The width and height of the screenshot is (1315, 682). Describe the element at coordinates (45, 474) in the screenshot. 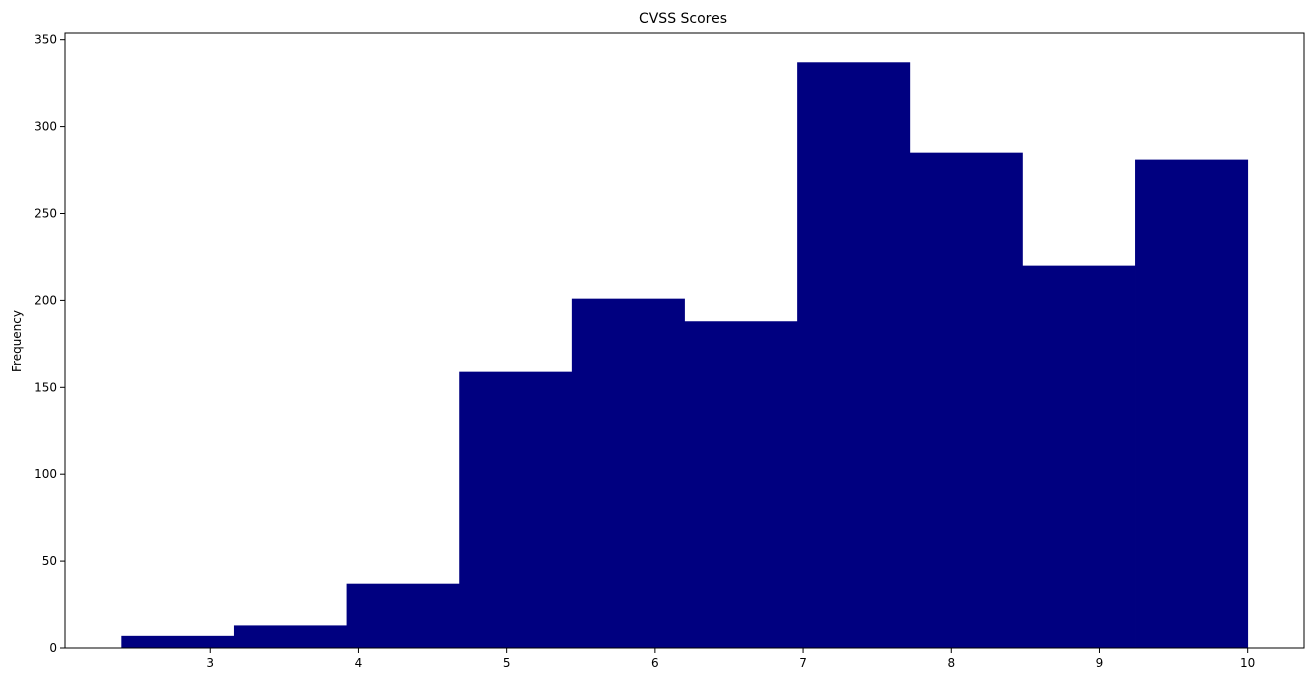

I see `y-tick-label: 100` at that location.